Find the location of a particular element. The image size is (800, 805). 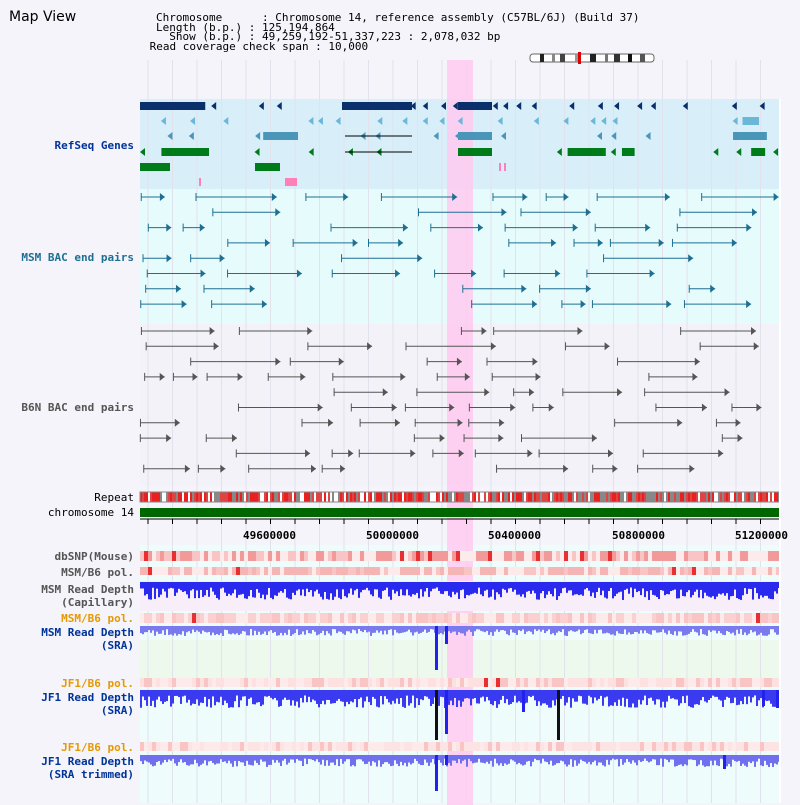

track-label-jf1-depth-sra: JF1 Read Depth is located at coordinates (87, 697).